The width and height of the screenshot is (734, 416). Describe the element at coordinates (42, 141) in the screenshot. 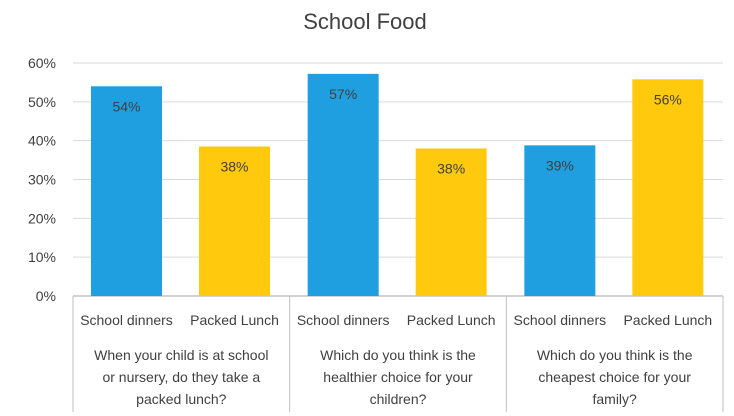

I see `y-tick-label: 40%` at that location.